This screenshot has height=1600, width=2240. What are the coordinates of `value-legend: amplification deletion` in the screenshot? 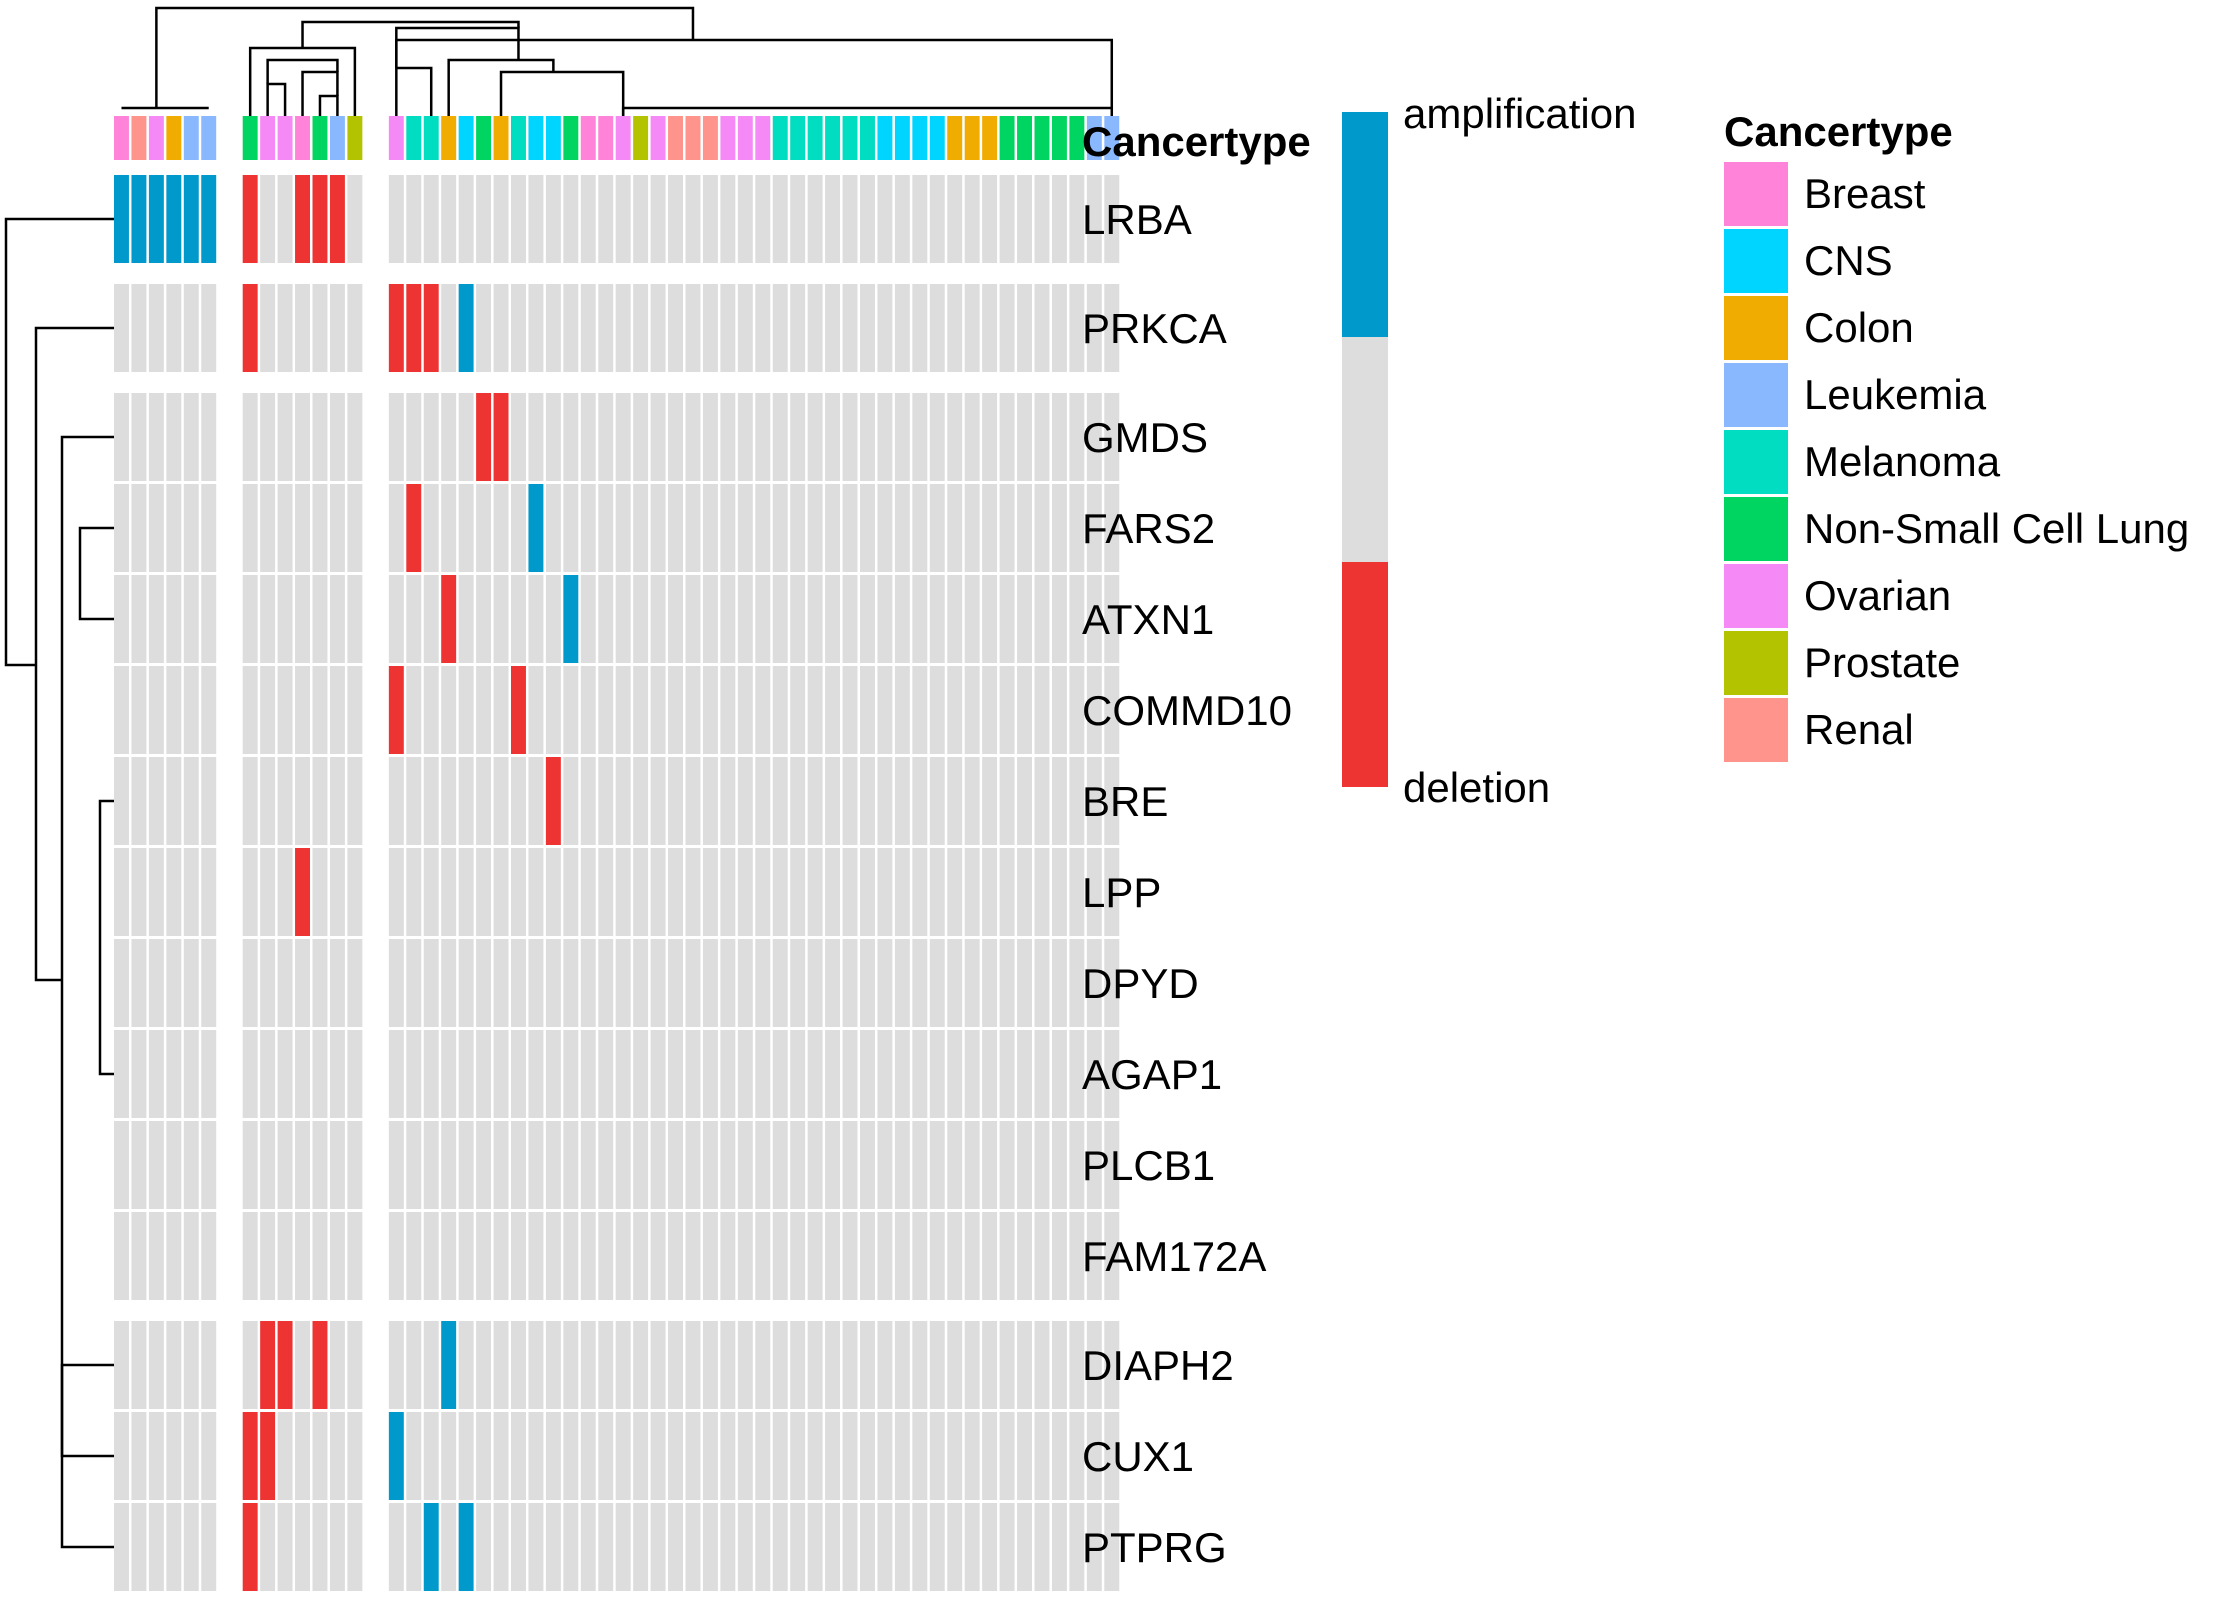 It's located at (1489, 450).